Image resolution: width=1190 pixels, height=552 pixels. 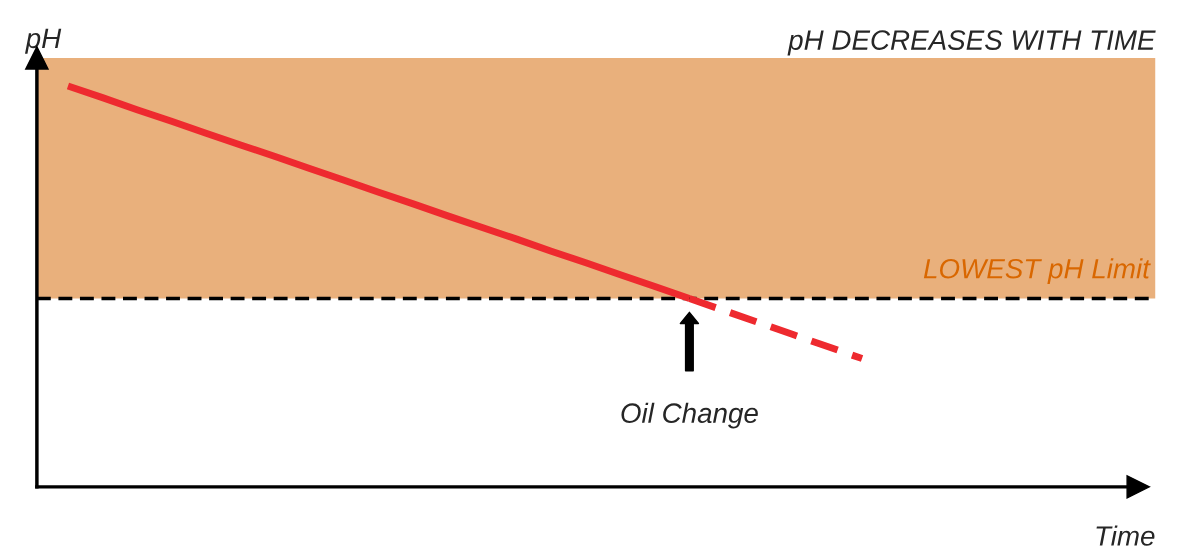 What do you see at coordinates (1037, 271) in the screenshot?
I see `band-label: LOWEST pH Limit` at bounding box center [1037, 271].